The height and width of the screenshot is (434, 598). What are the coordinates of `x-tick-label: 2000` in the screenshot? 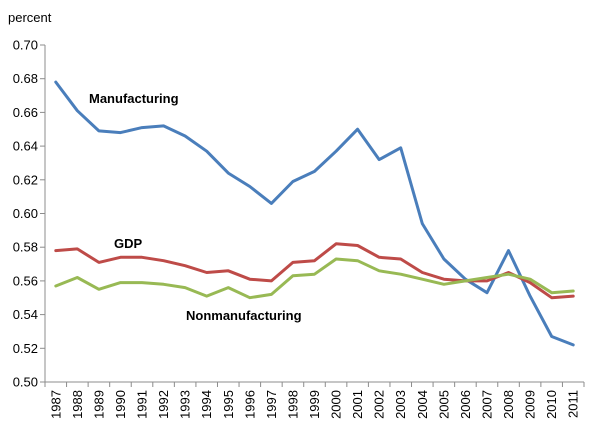 It's located at (336, 404).